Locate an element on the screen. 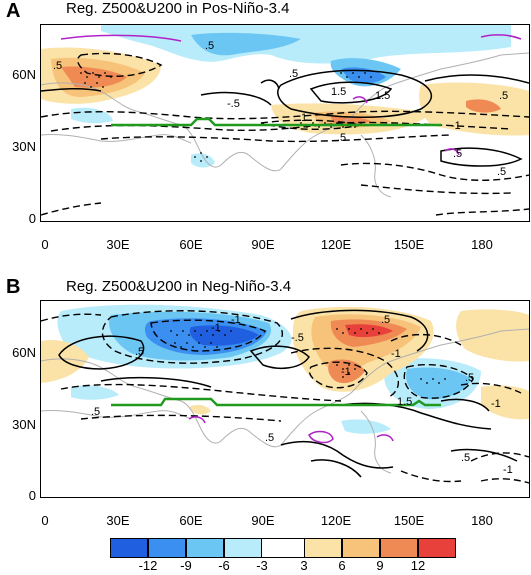  shade-b-blue-south is located at coordinates (366, 426).